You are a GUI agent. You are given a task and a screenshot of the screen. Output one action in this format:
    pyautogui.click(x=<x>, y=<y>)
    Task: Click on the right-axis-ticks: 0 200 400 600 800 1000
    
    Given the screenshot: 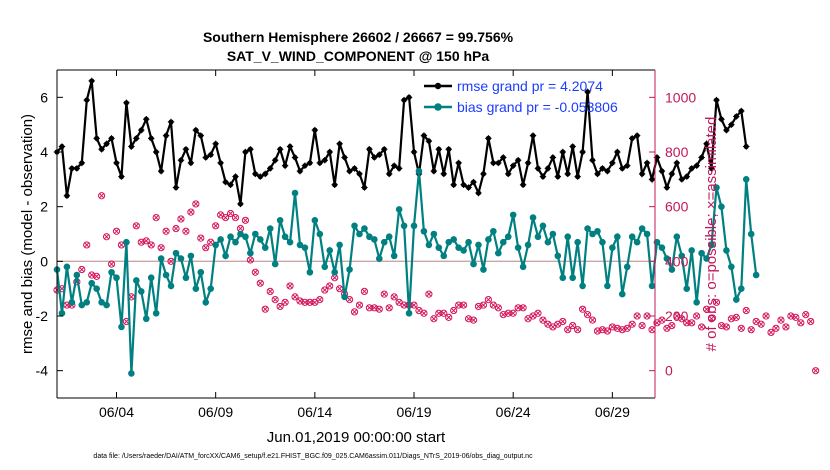 What is the action you would take?
    pyautogui.click(x=672, y=234)
    